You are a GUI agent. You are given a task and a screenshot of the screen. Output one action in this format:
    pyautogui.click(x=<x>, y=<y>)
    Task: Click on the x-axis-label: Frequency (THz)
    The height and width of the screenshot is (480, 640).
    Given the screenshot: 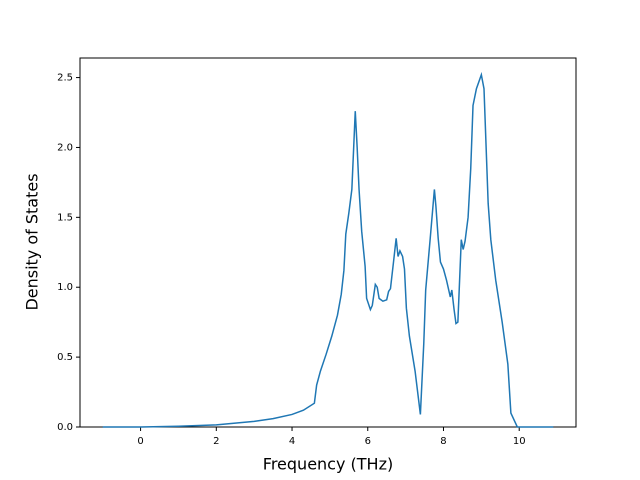 What is the action you would take?
    pyautogui.click(x=328, y=464)
    